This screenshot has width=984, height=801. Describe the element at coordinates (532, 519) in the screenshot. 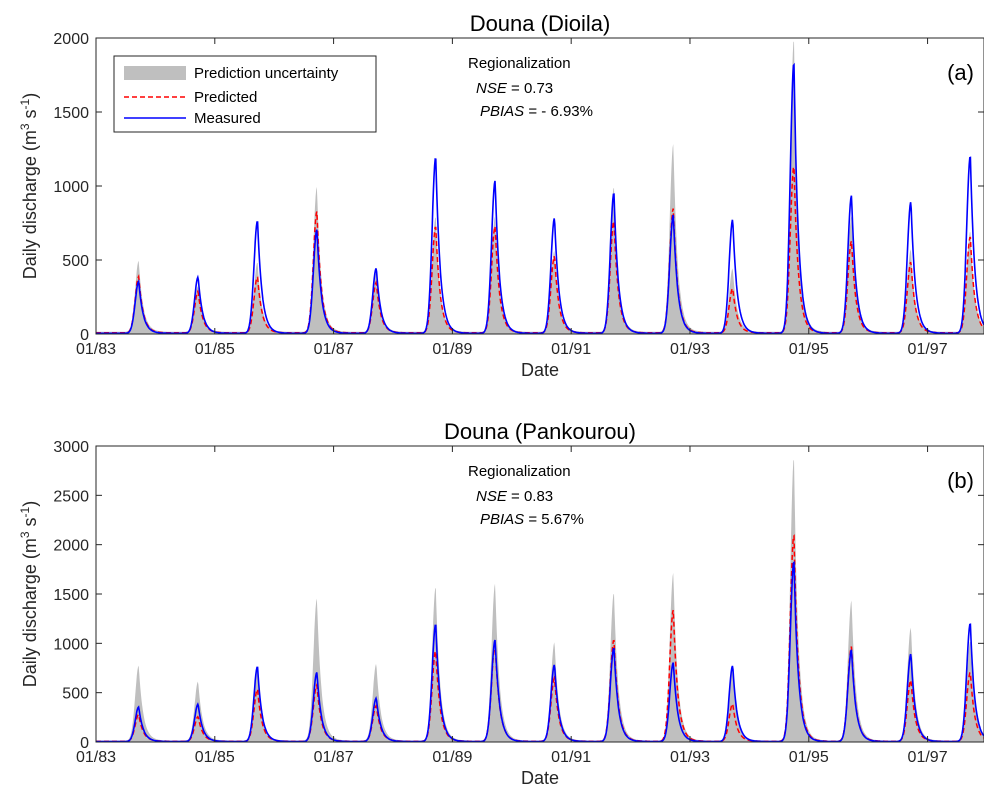

I see `pbias-annotation: PBIAS = 5.67%` at that location.